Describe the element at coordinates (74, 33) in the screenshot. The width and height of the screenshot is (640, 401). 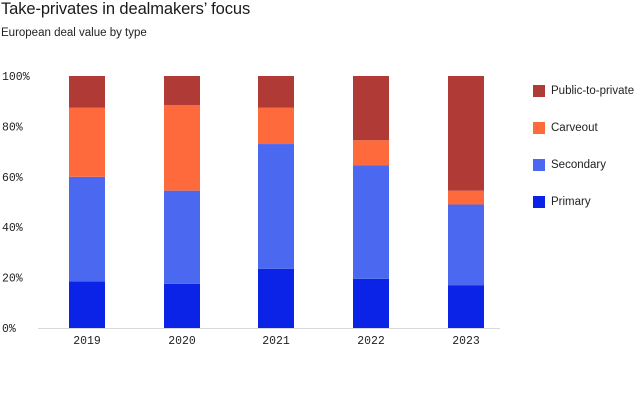
I see `chart-subtitle: European deal value by type` at that location.